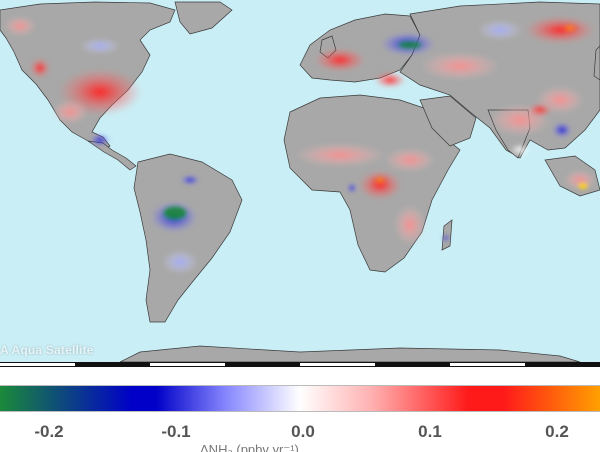  Describe the element at coordinates (583, 186) in the screenshot. I see `anomaly-indonesia-hot` at that location.